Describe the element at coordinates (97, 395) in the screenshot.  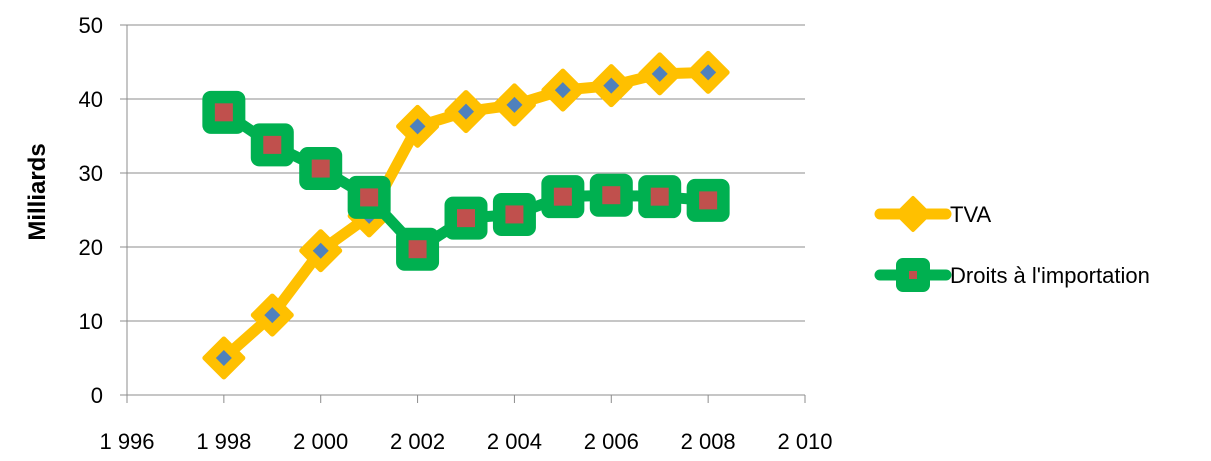
I see `y-tick-label: 0` at that location.